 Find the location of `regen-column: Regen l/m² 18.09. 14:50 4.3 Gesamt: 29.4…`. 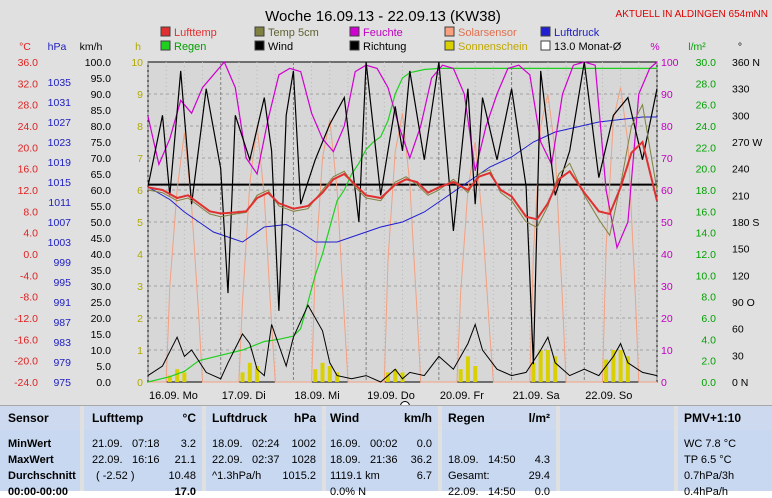

regen-column: Regen l/m² 18.09. 14:50 4.3 Gesamt: 29.4… is located at coordinates (500, 452).